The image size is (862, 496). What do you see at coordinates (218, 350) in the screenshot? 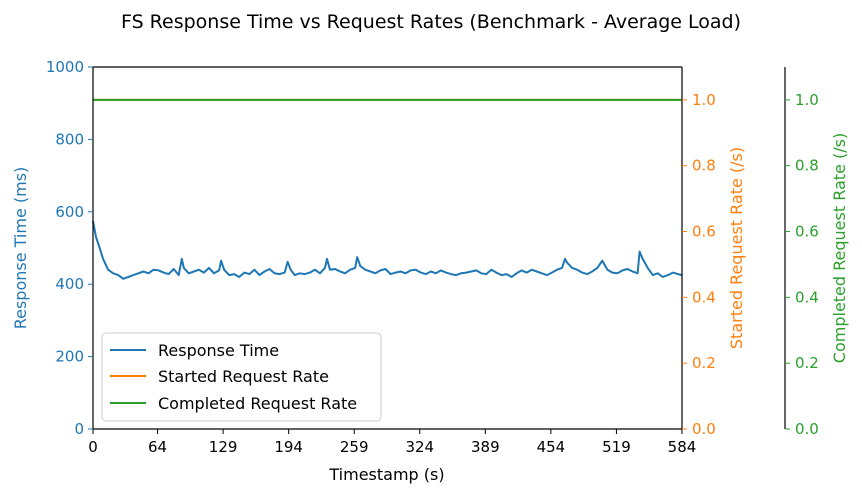
I see `legend-label-response-time: Response Time` at bounding box center [218, 350].